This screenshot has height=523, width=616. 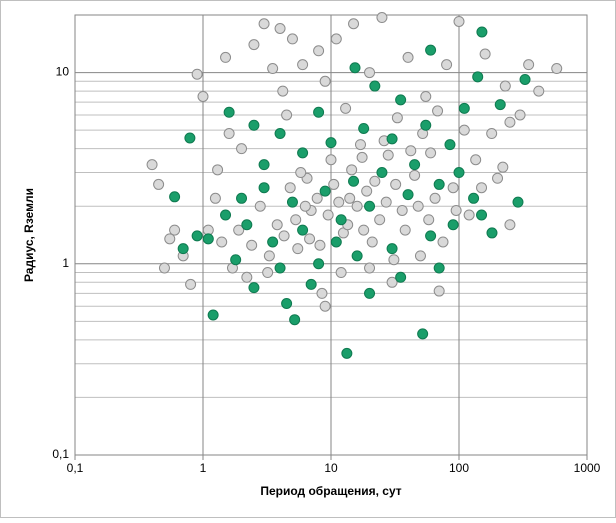 I want to click on x-axis-title: Период обращения, сут, so click(x=330, y=491).